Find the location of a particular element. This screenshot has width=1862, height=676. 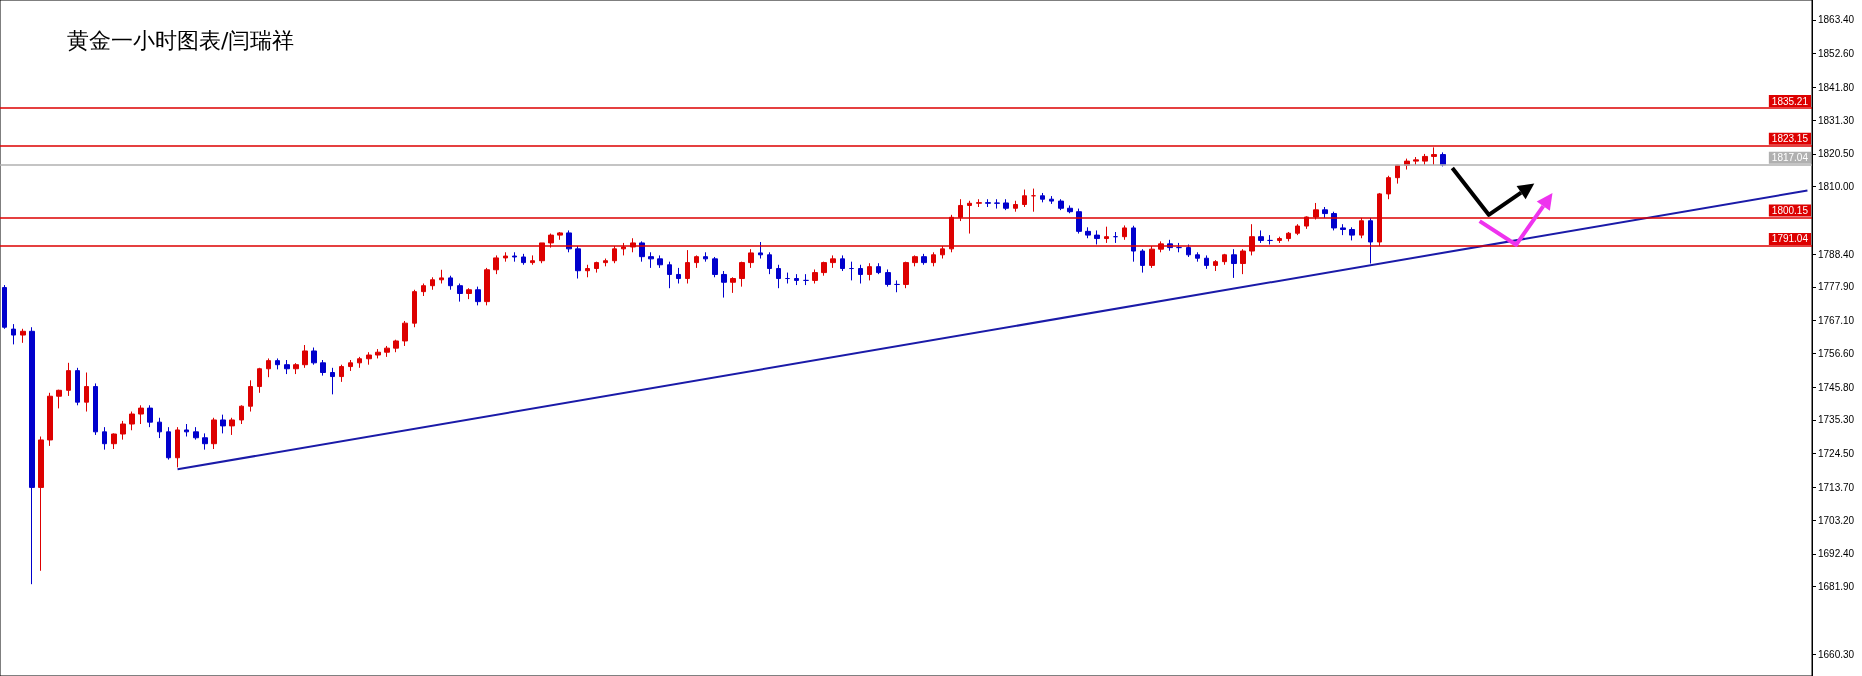

y-tick-label: 1810.00 is located at coordinates (1836, 187).